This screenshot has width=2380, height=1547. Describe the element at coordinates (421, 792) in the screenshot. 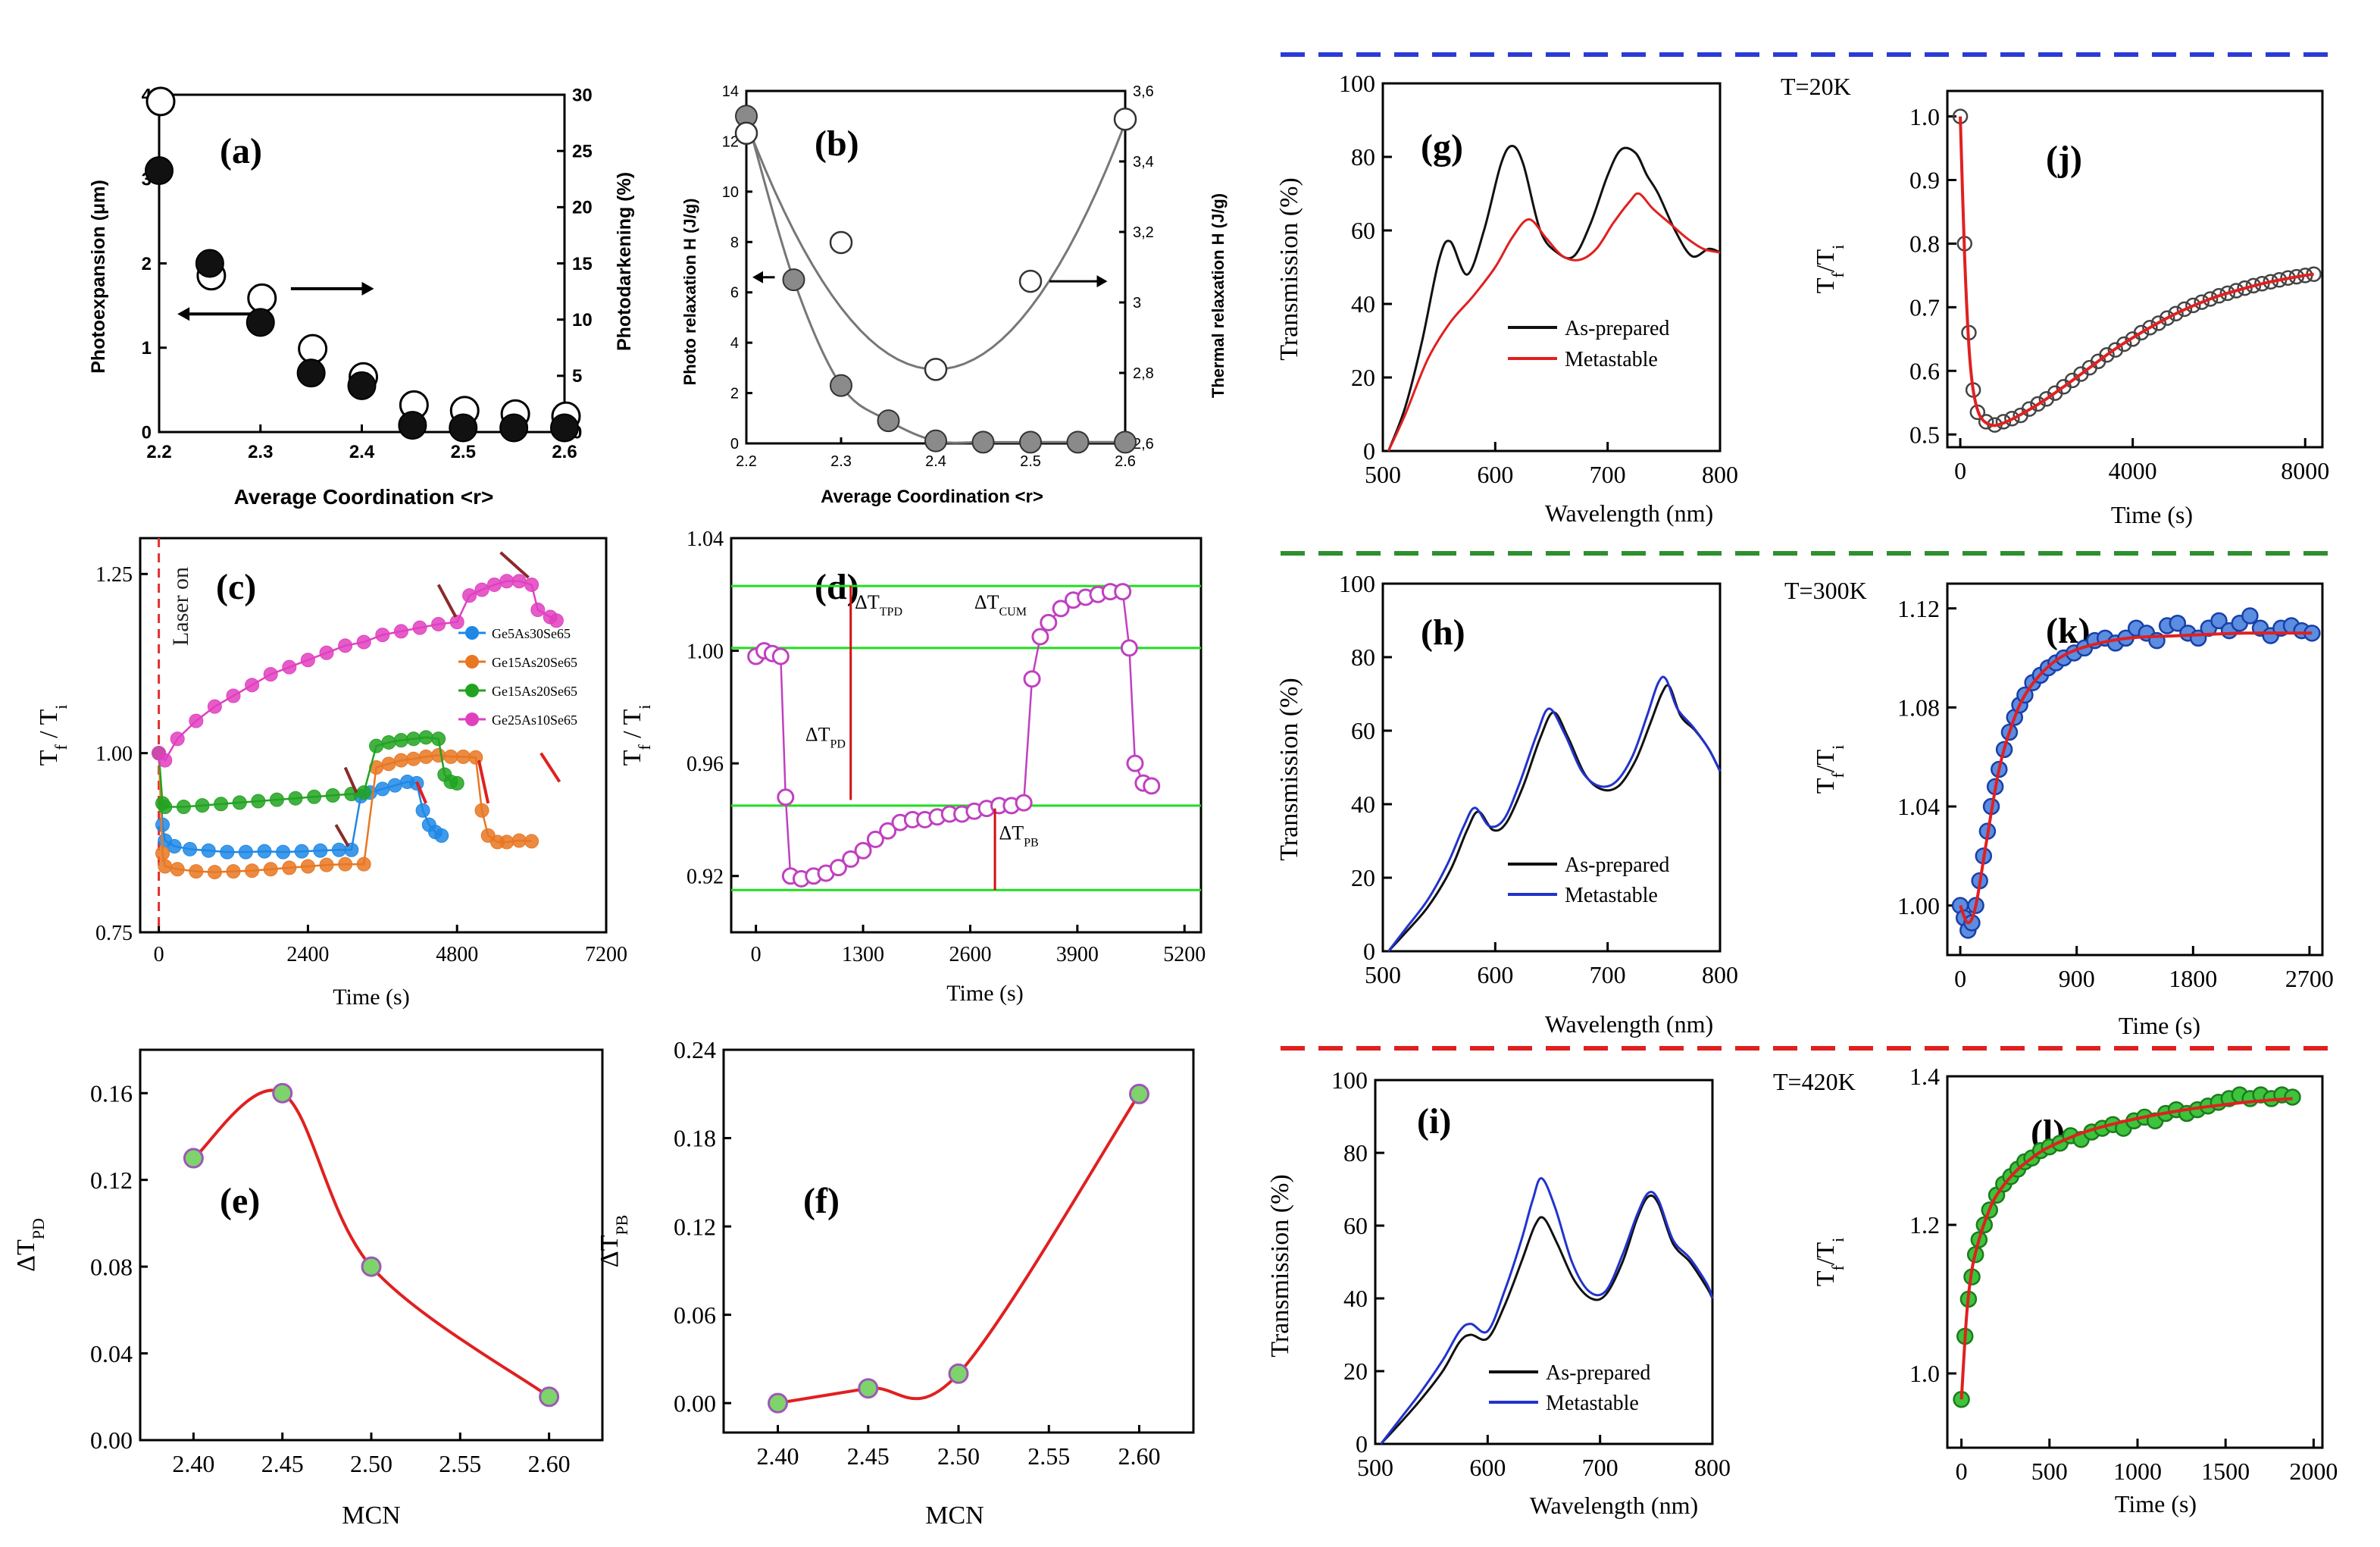

I see `panel-c-arrow-red` at that location.